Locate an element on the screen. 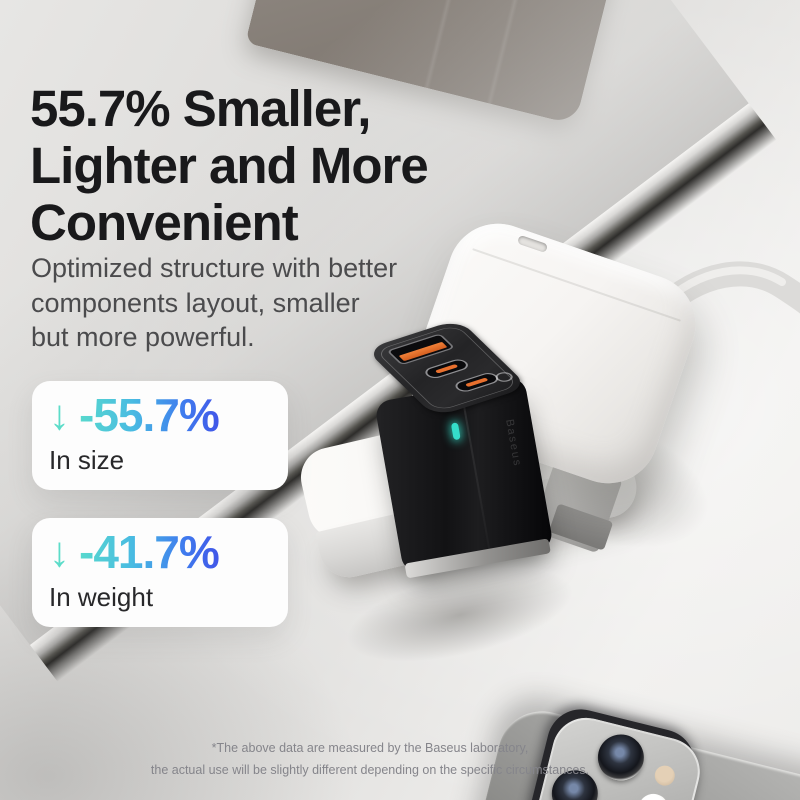 The image size is (800, 800). stat-value: -55.7% is located at coordinates (149, 415).